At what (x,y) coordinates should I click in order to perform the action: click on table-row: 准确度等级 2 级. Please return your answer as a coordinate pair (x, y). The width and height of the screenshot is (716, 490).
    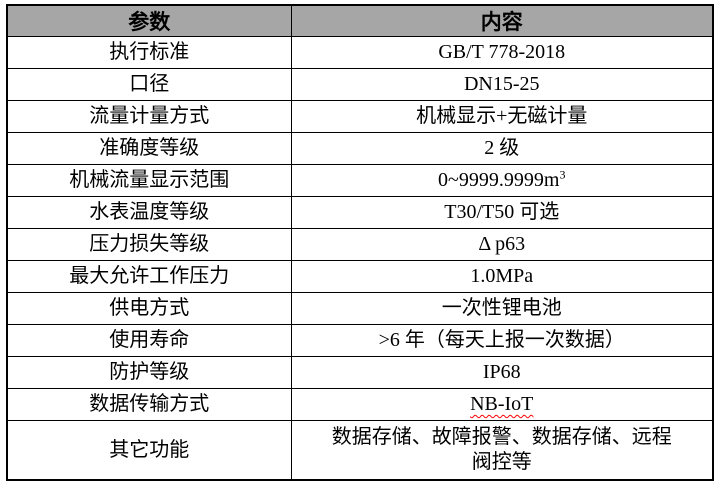
    Looking at the image, I should click on (360, 148).